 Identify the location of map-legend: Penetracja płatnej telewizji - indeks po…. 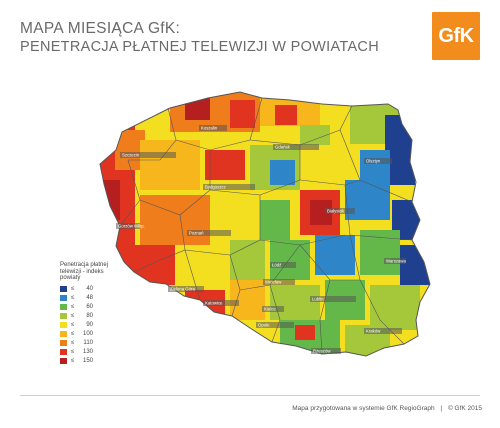
(100, 314).